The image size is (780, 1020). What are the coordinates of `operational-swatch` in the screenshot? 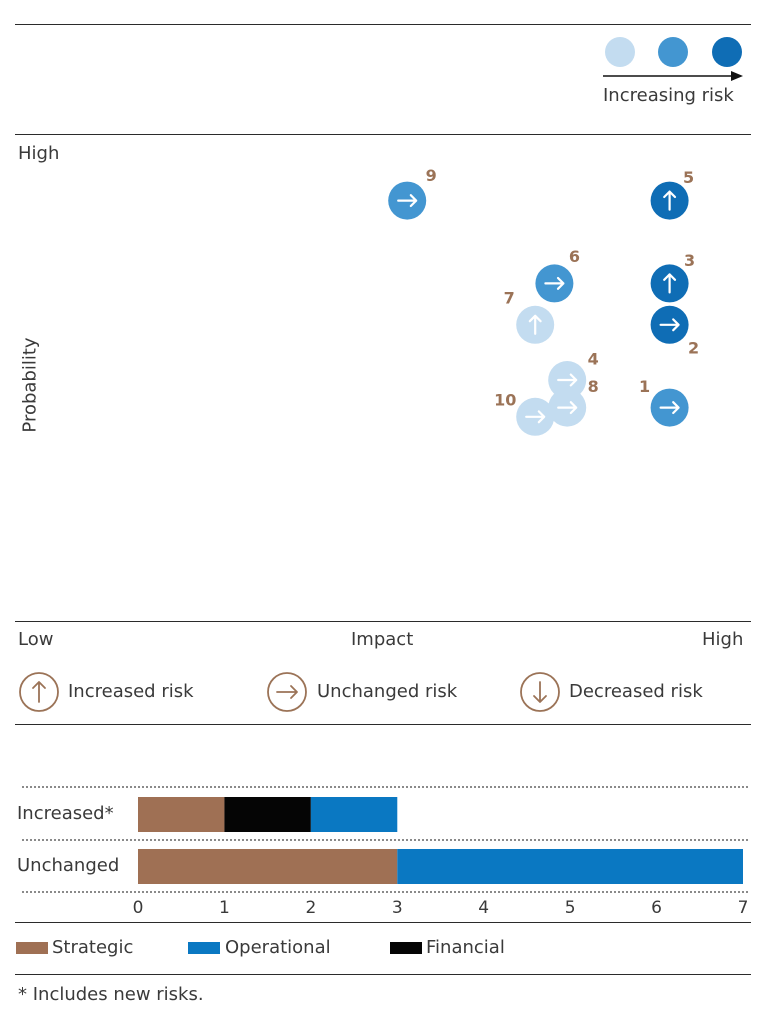 It's located at (204, 948).